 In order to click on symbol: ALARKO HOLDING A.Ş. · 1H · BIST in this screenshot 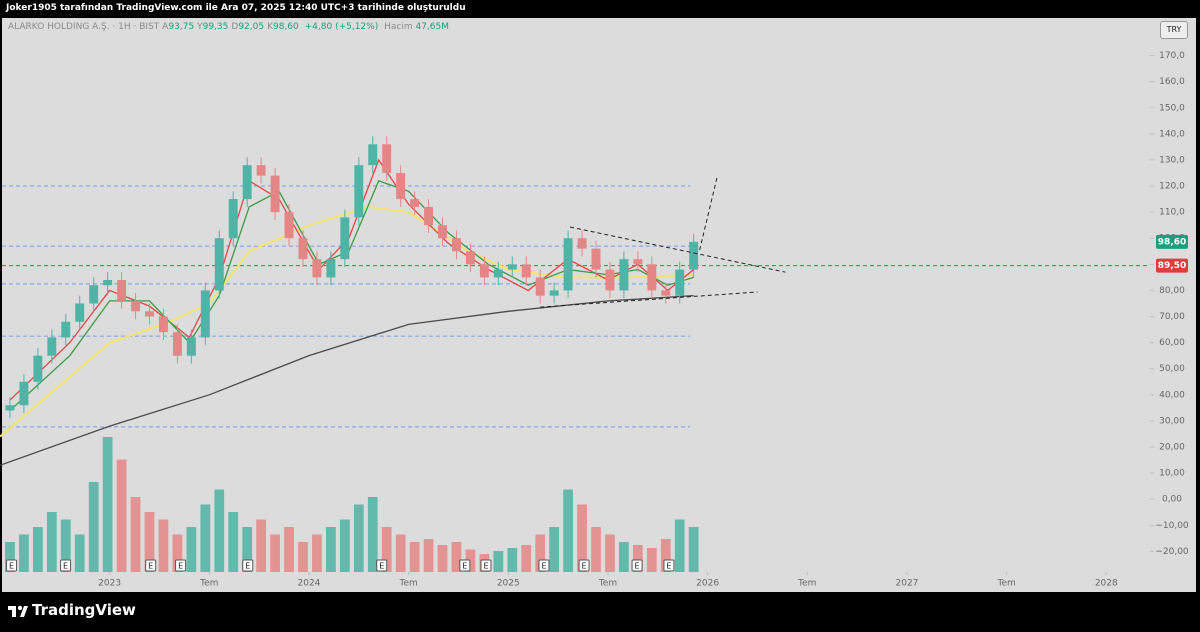, I will do `click(84, 27)`.